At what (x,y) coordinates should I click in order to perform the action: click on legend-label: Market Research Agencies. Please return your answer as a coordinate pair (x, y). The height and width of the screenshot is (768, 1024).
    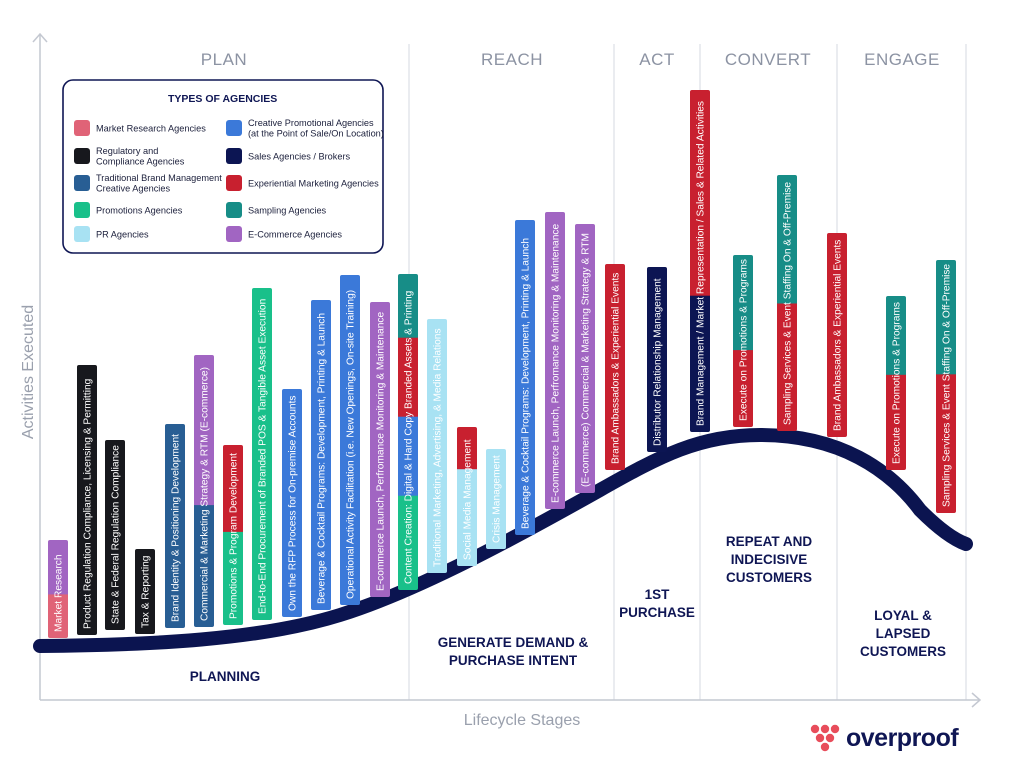
    Looking at the image, I should click on (151, 128).